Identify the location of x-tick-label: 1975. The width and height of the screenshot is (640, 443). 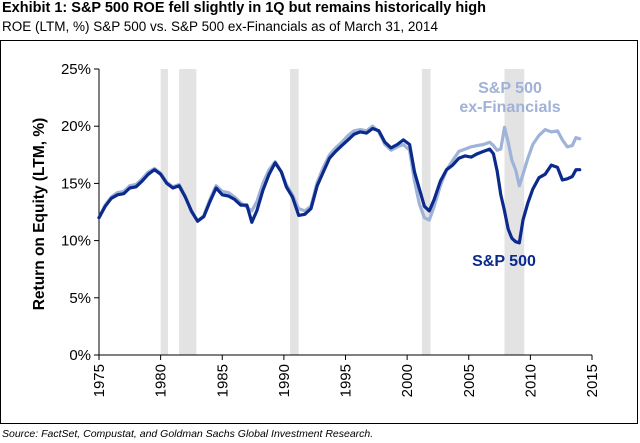
(99, 380).